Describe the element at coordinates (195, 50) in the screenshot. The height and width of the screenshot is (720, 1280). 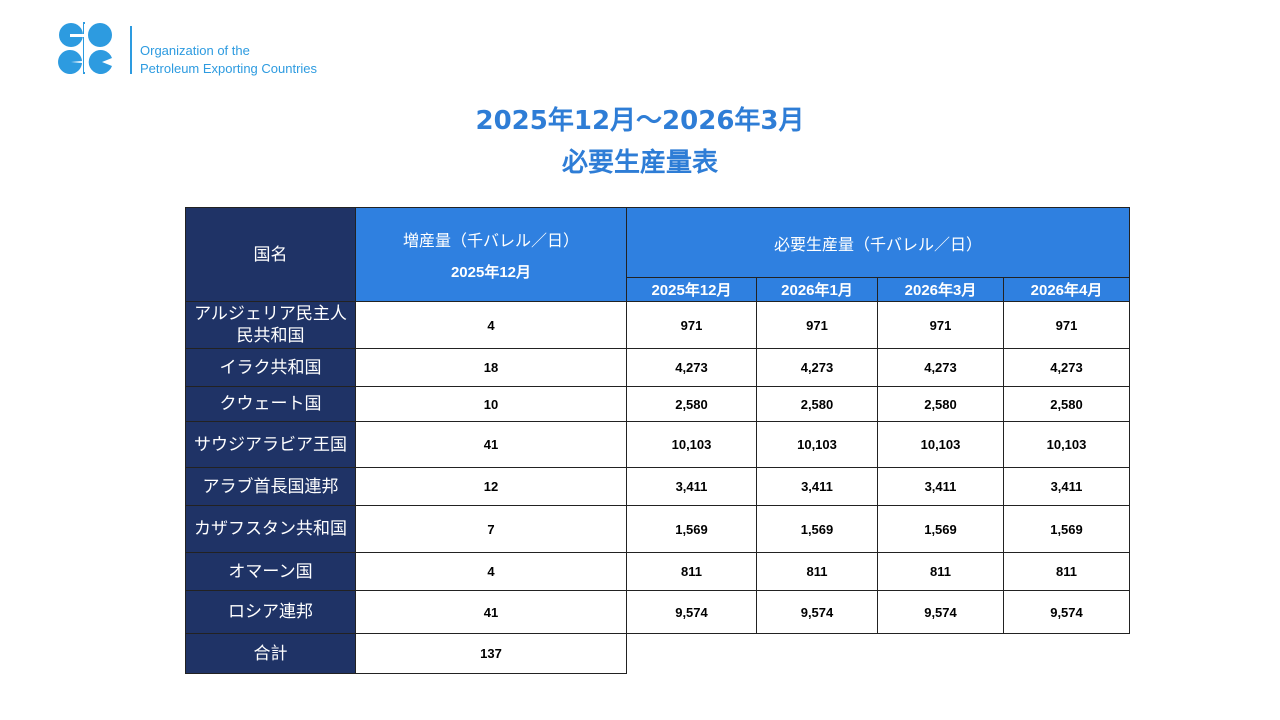
I see `logo-line1: Organization of the` at that location.